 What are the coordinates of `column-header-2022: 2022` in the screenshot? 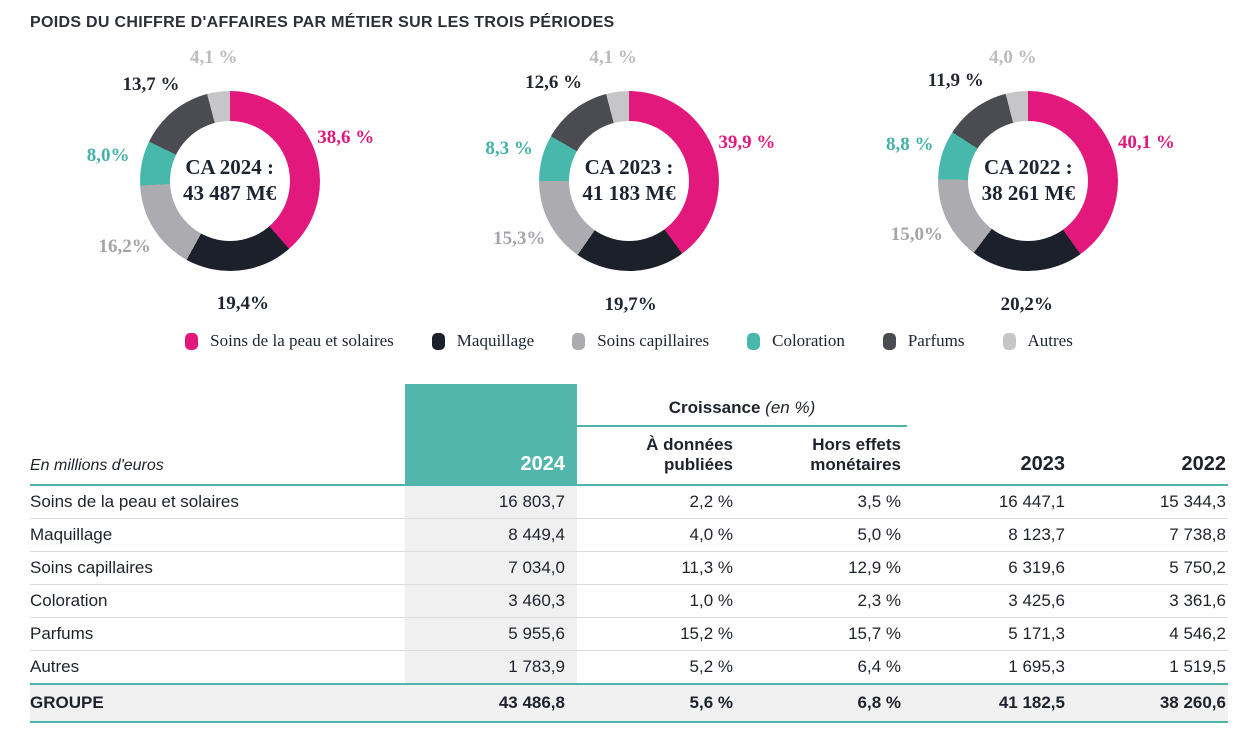 It's located at (1147, 435).